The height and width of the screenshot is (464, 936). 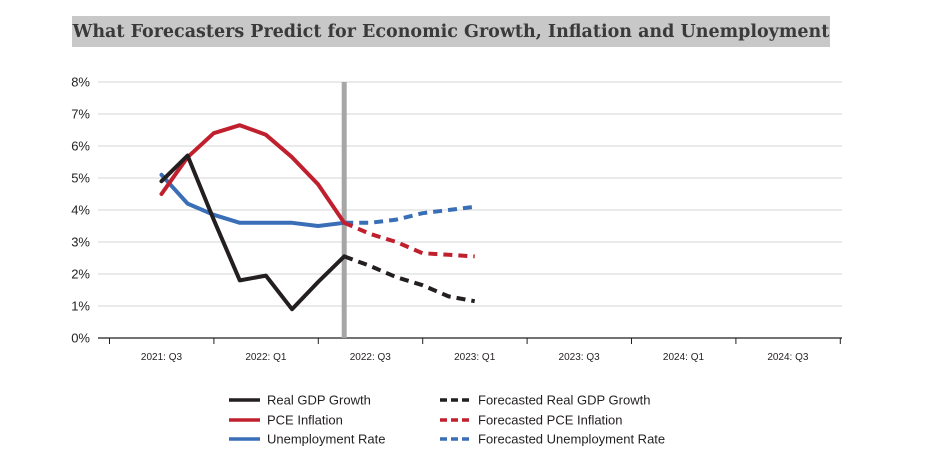 I want to click on x-tick-label: 2024: Q3, so click(x=788, y=357).